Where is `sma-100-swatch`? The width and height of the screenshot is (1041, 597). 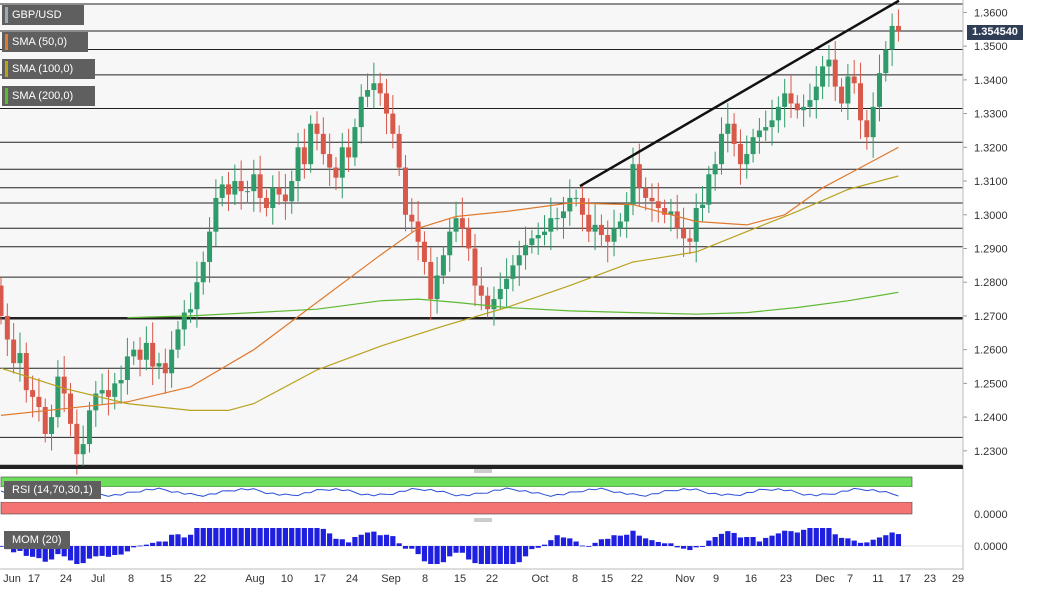 sma-100-swatch is located at coordinates (6, 69).